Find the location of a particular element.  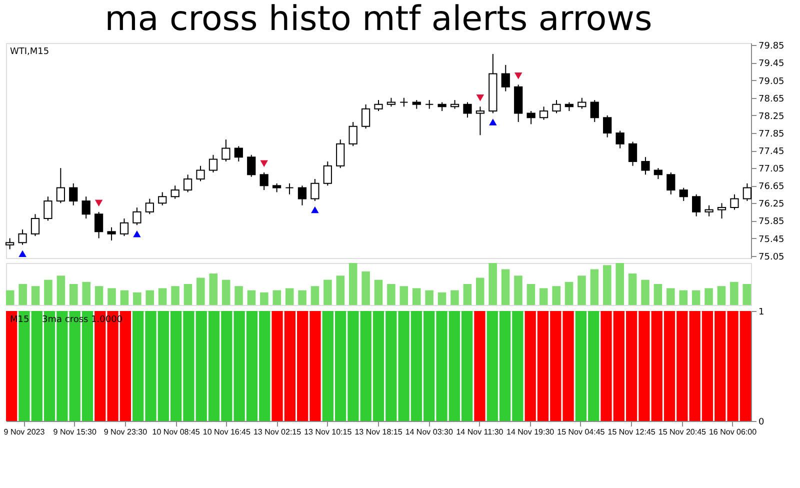

y-tick-label: 75.45 is located at coordinates (771, 239).